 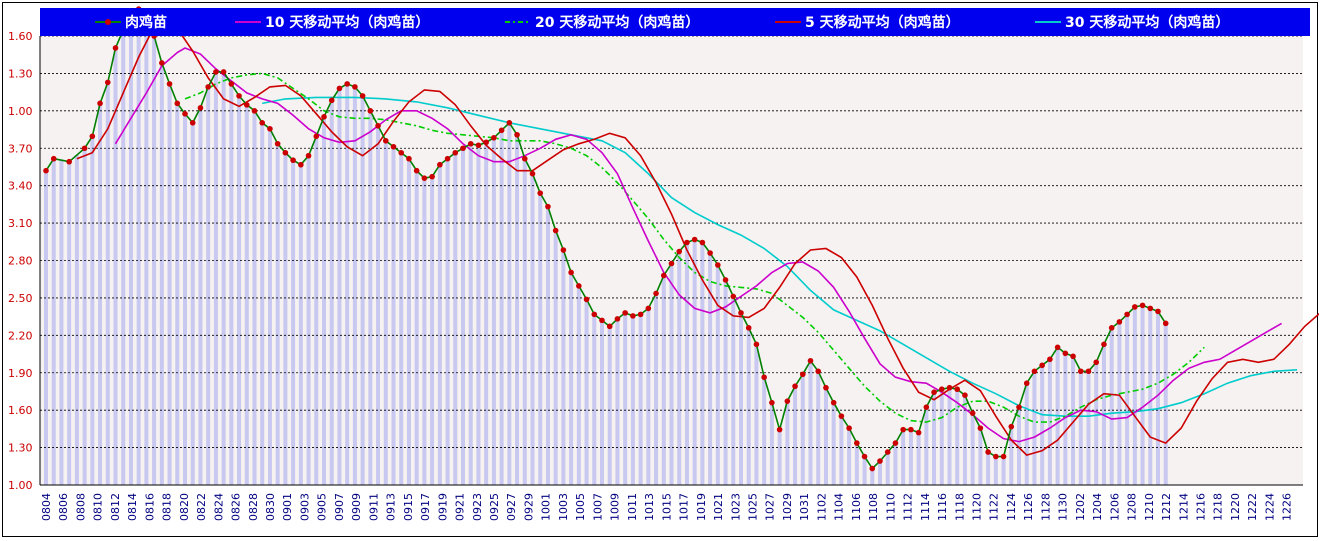 I want to click on y-tick-label: 1.60, so click(x=20, y=36).